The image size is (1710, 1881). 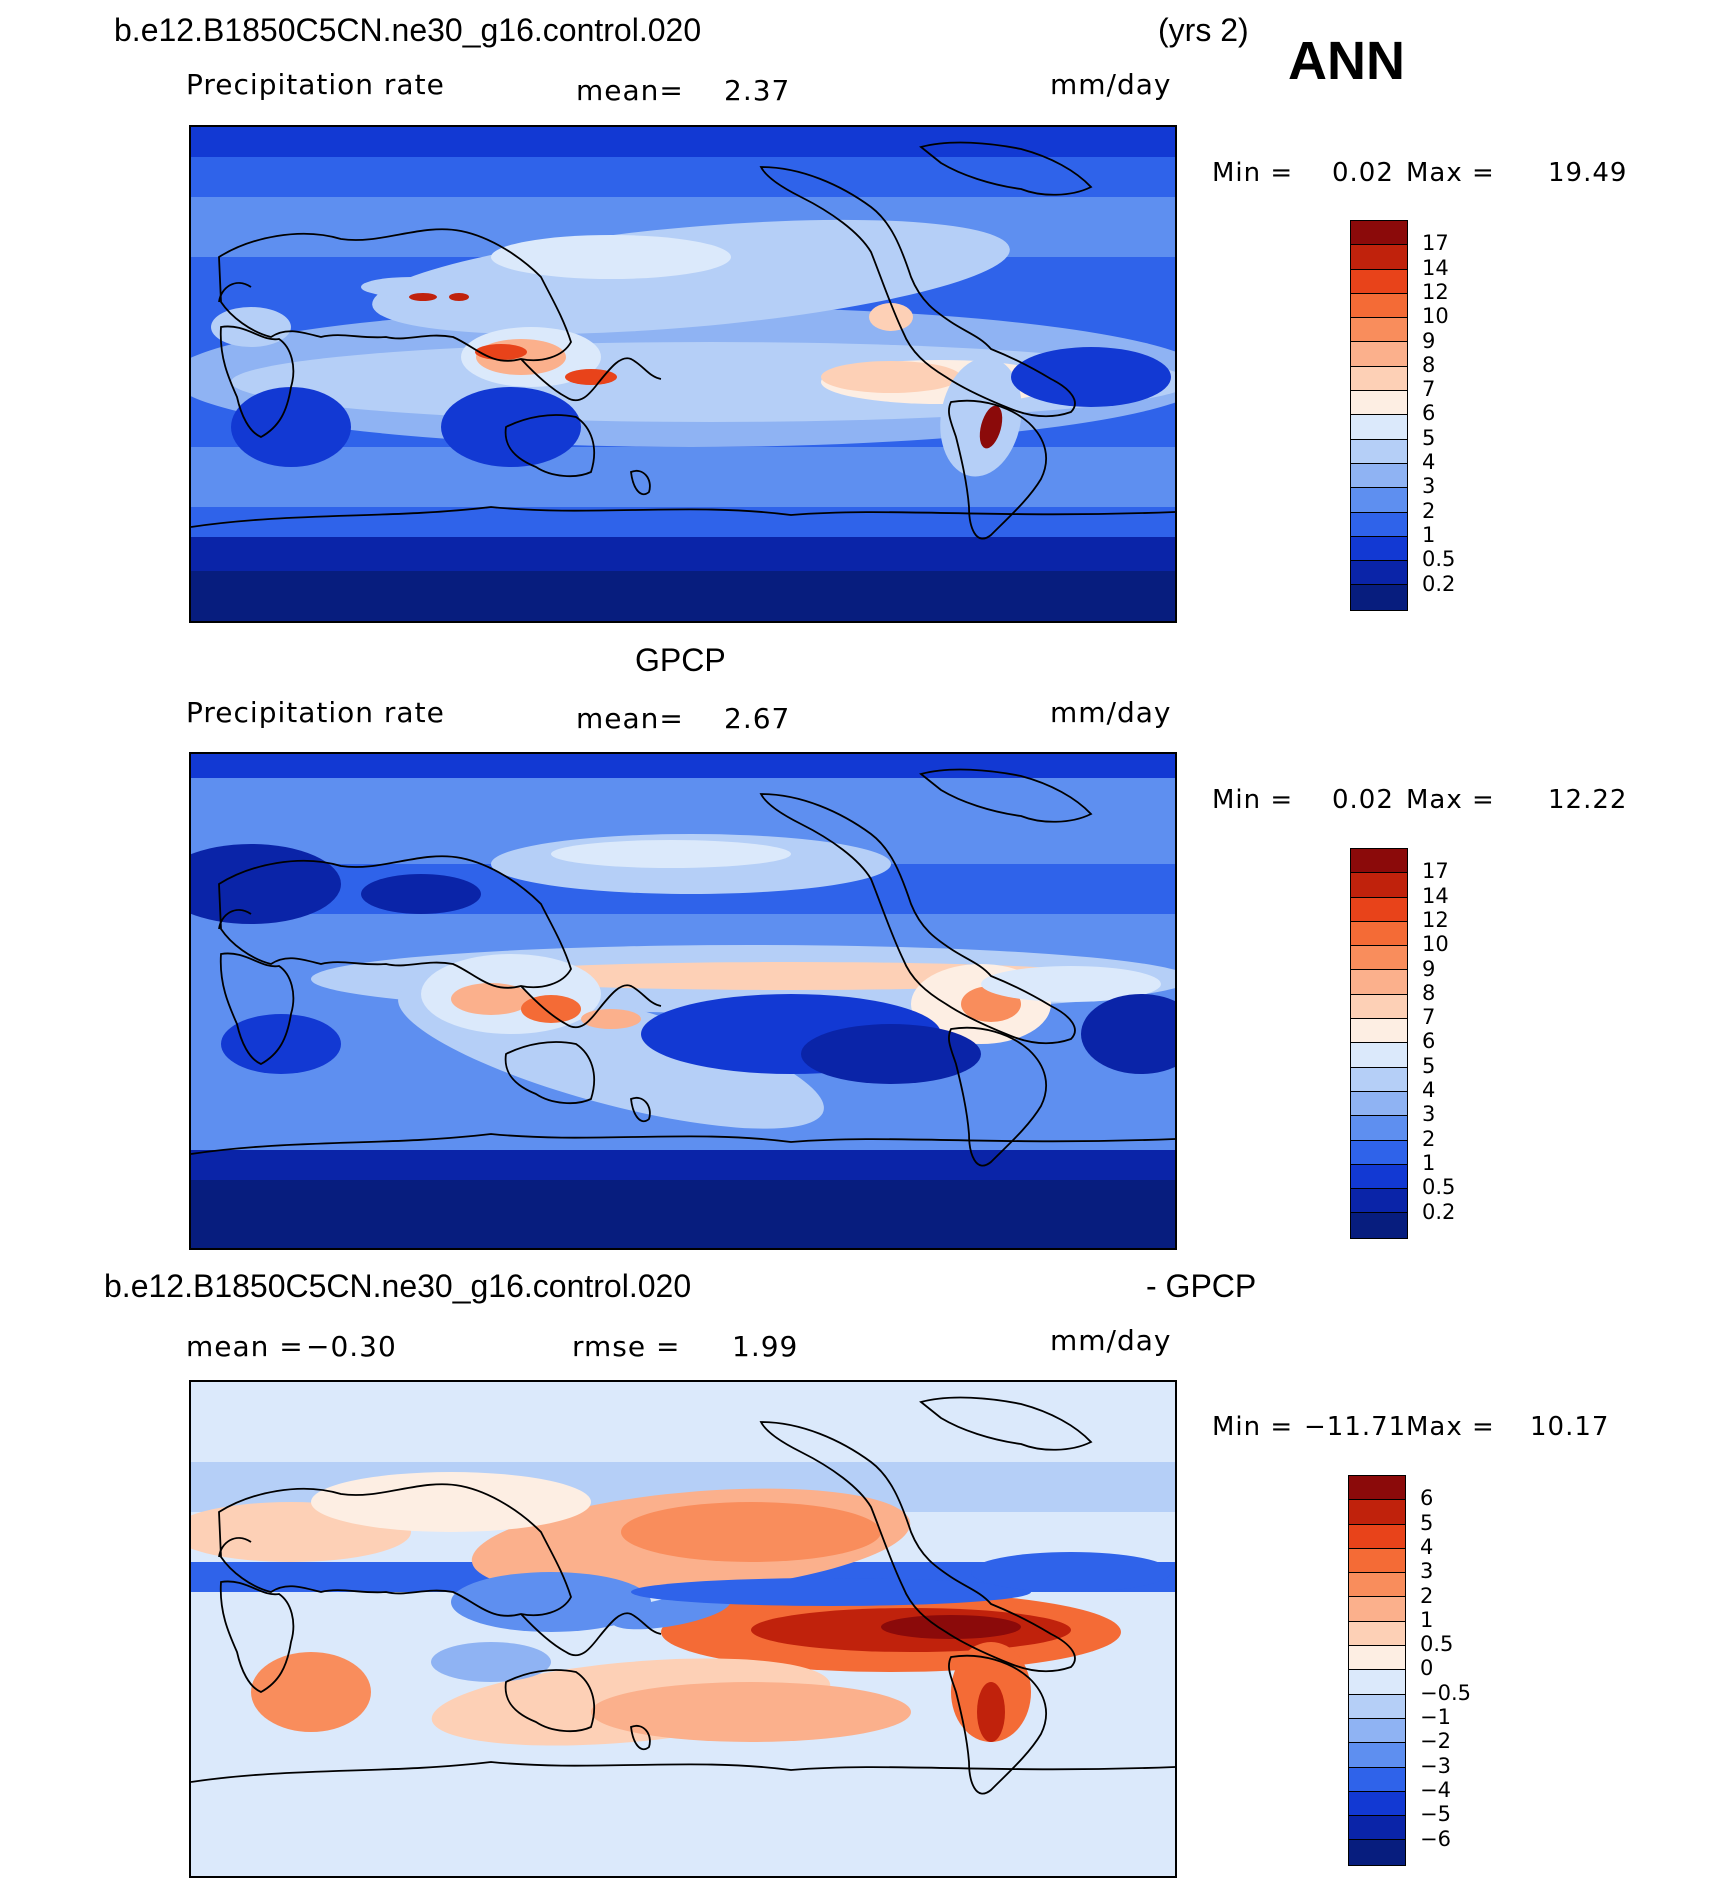 I want to click on panel2-min-label: Min =, so click(x=1253, y=800).